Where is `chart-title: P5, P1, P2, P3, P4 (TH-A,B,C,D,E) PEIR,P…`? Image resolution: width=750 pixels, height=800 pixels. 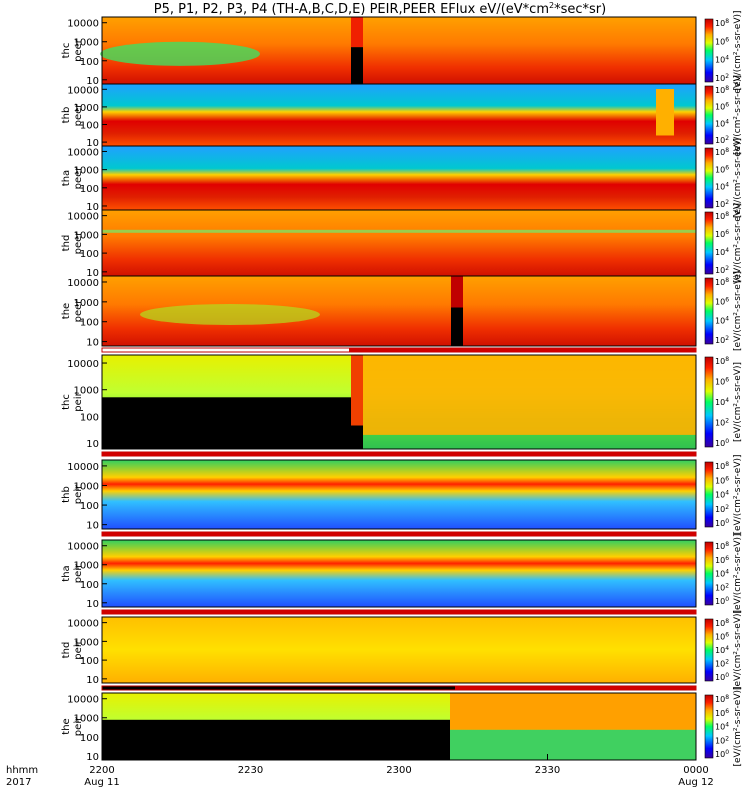
chart-title: P5, P1, P2, P3, P4 (TH-A,B,C,D,E) PEIR,P… is located at coordinates (380, 9).